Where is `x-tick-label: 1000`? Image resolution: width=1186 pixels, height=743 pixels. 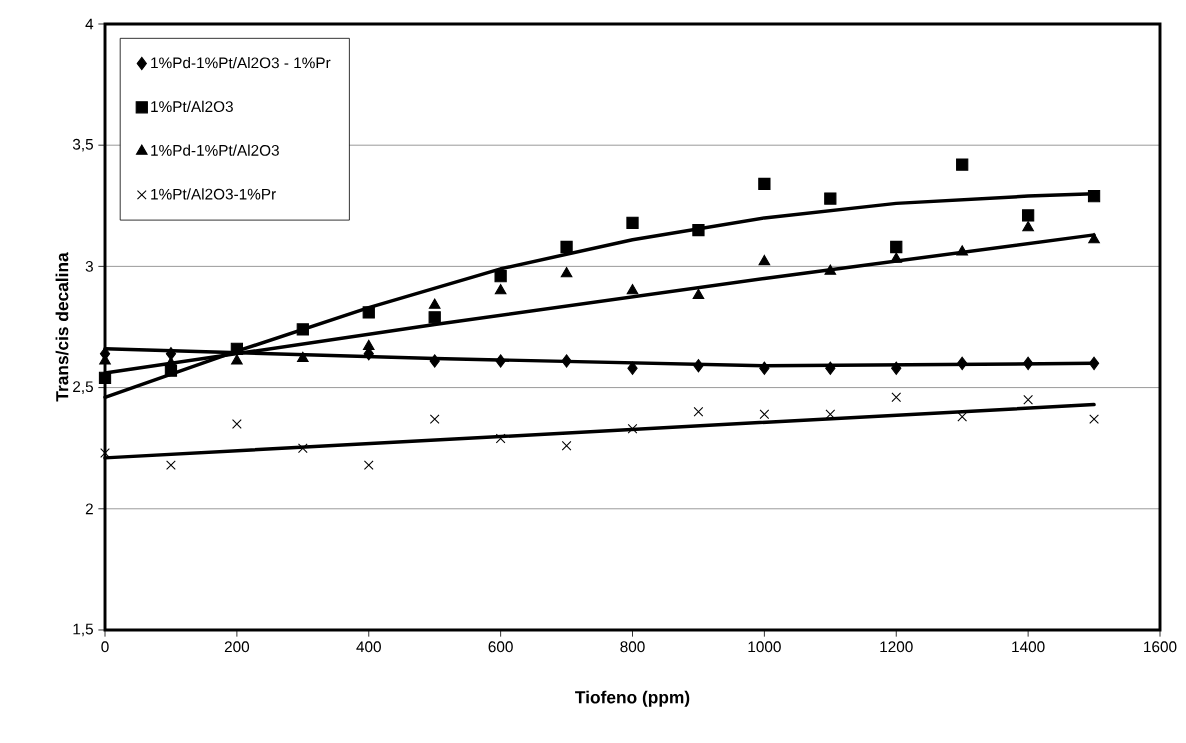
x-tick-label: 1000 is located at coordinates (764, 647).